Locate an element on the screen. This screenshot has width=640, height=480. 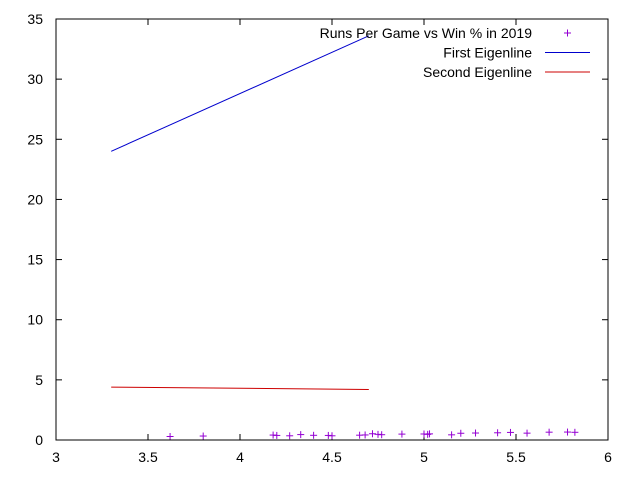
legend-label: Second Eigenline is located at coordinates (477, 72).